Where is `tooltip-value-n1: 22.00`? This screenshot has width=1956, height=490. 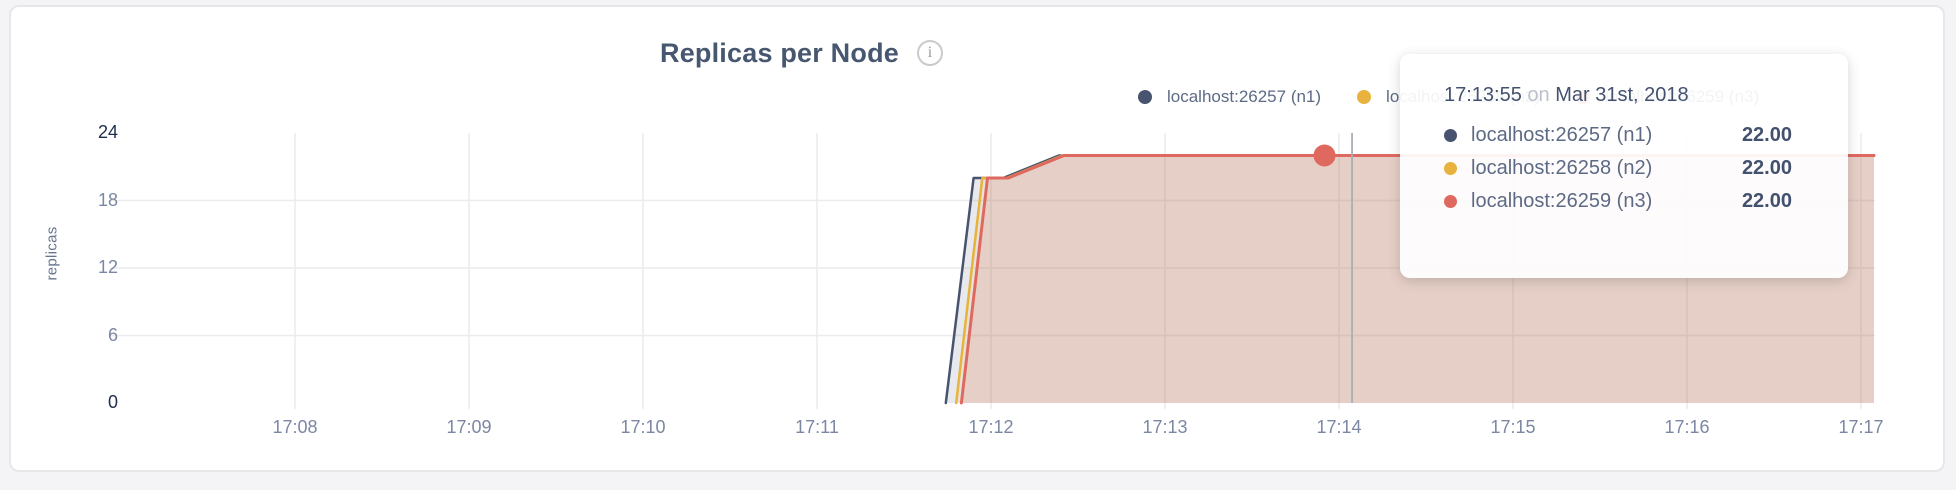
tooltip-value-n1: 22.00 is located at coordinates (1766, 135).